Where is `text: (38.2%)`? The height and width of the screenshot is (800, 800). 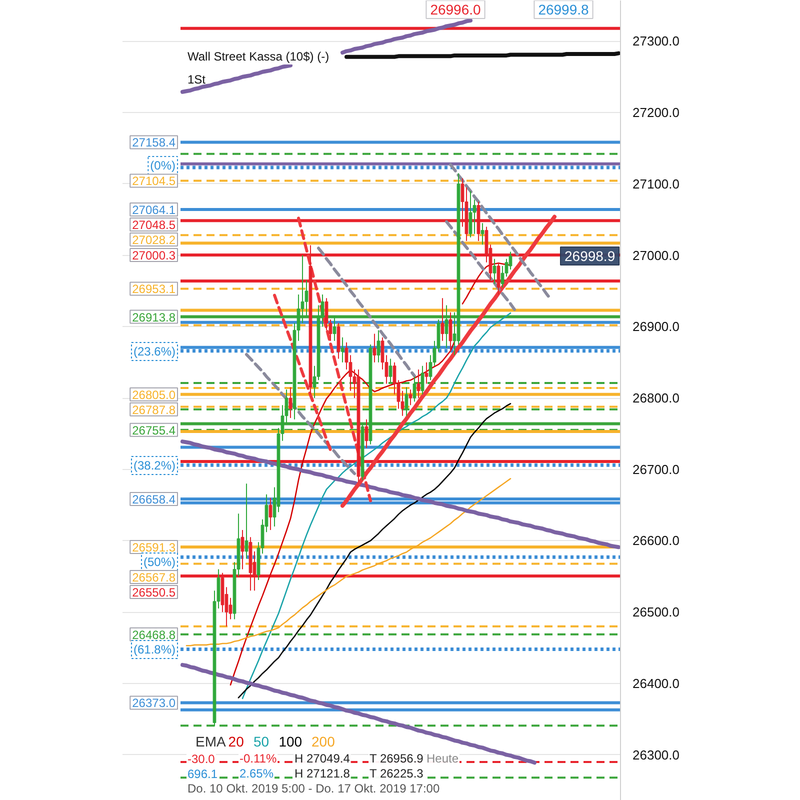
text: (38.2%) is located at coordinates (154, 465).